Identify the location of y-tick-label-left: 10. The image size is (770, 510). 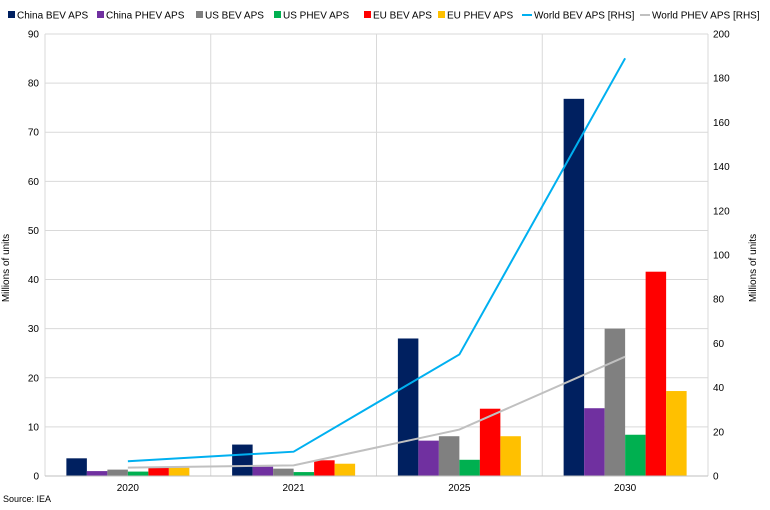
(34, 427).